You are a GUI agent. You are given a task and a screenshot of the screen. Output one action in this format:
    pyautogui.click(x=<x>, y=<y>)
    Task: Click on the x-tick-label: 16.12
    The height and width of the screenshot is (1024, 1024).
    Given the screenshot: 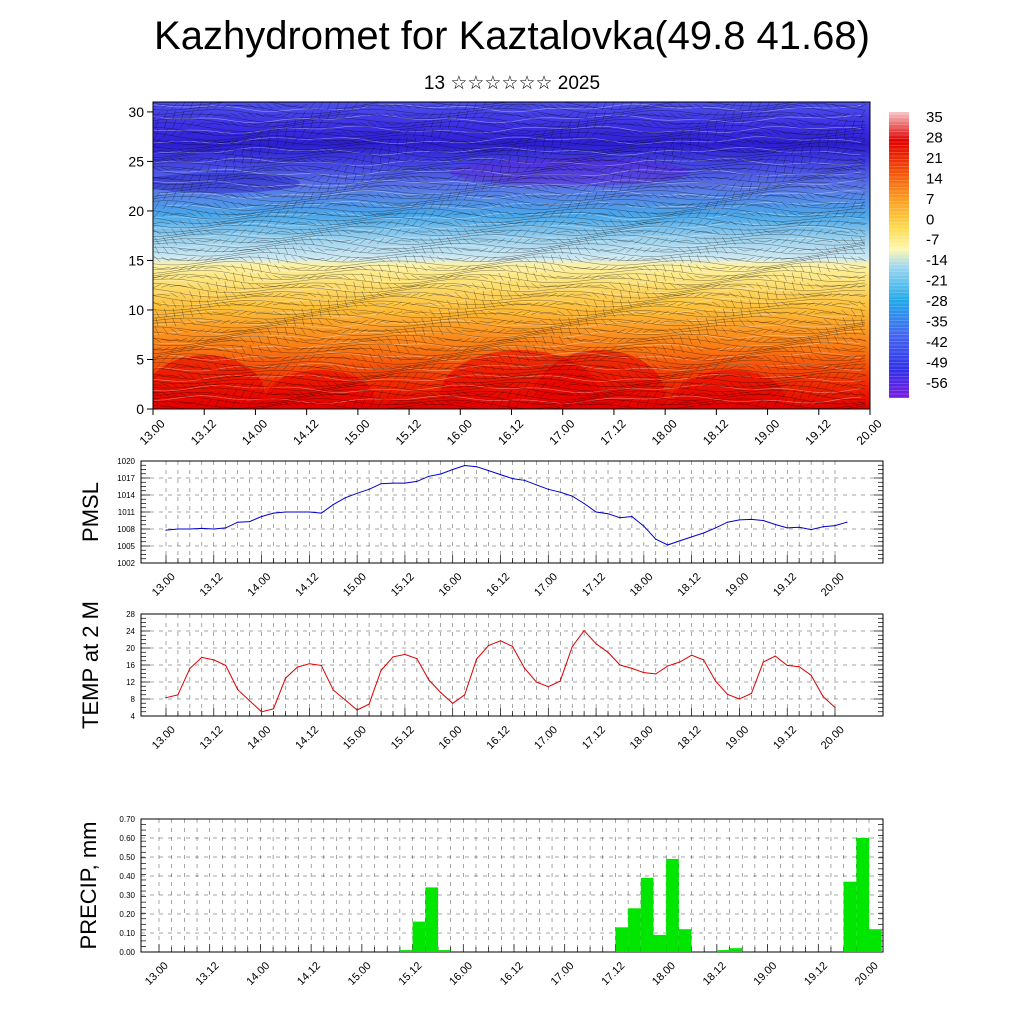 What is the action you would take?
    pyautogui.click(x=498, y=738)
    